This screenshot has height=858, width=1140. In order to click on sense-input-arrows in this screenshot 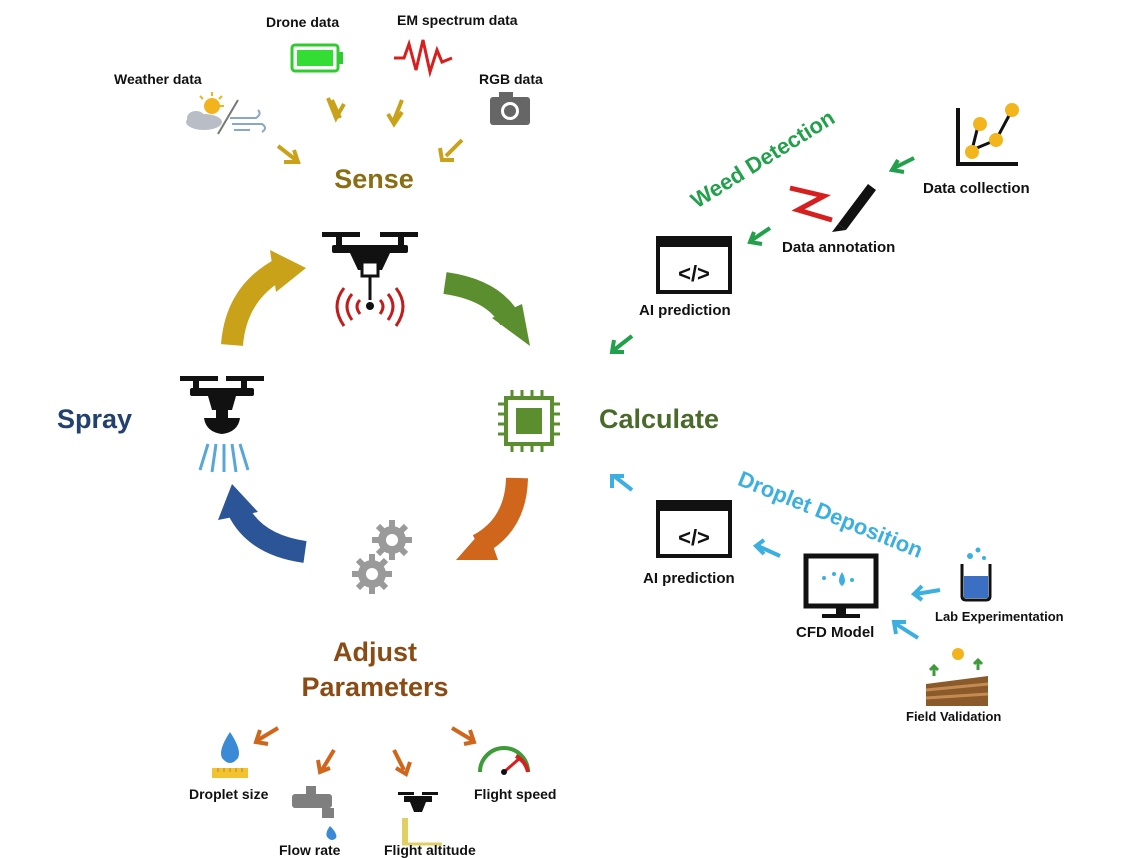, I will do `click(370, 130)`.